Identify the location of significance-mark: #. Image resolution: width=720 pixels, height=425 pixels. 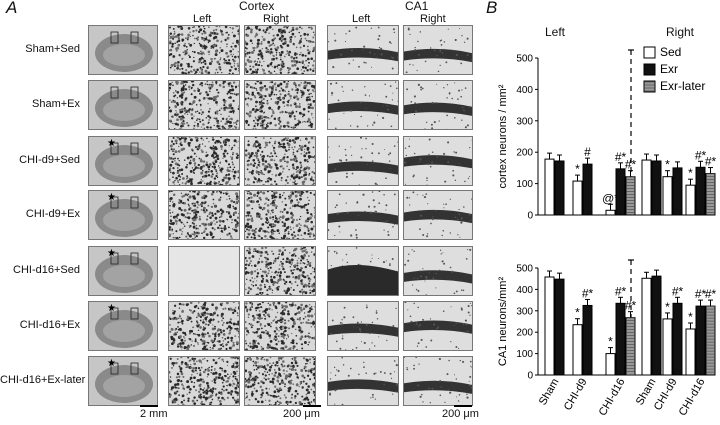
(587, 152).